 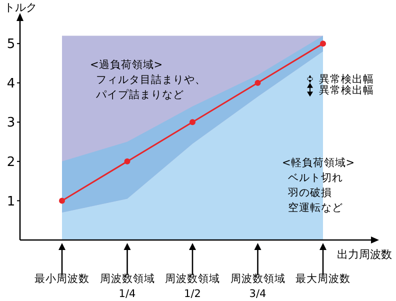 What do you see at coordinates (139, 94) in the screenshot?
I see `annotation: パイプ詰まりなど` at bounding box center [139, 94].